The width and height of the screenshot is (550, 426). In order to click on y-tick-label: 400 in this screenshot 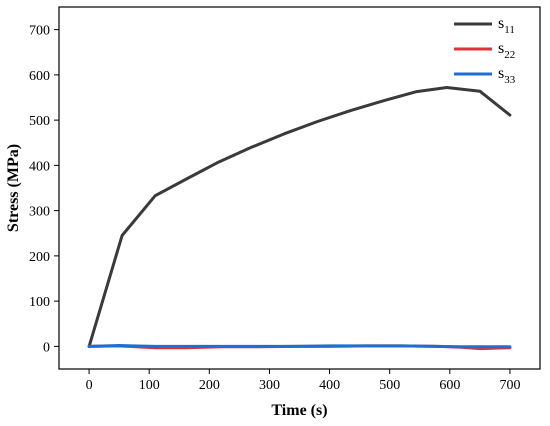, I will do `click(39, 166)`.